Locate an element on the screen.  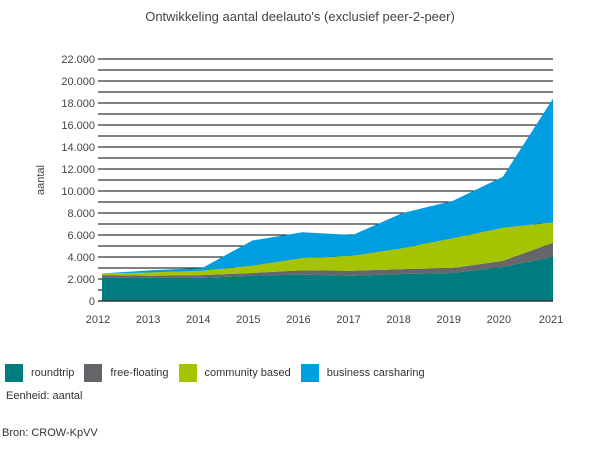
x-tick-label: 2021 is located at coordinates (551, 320).